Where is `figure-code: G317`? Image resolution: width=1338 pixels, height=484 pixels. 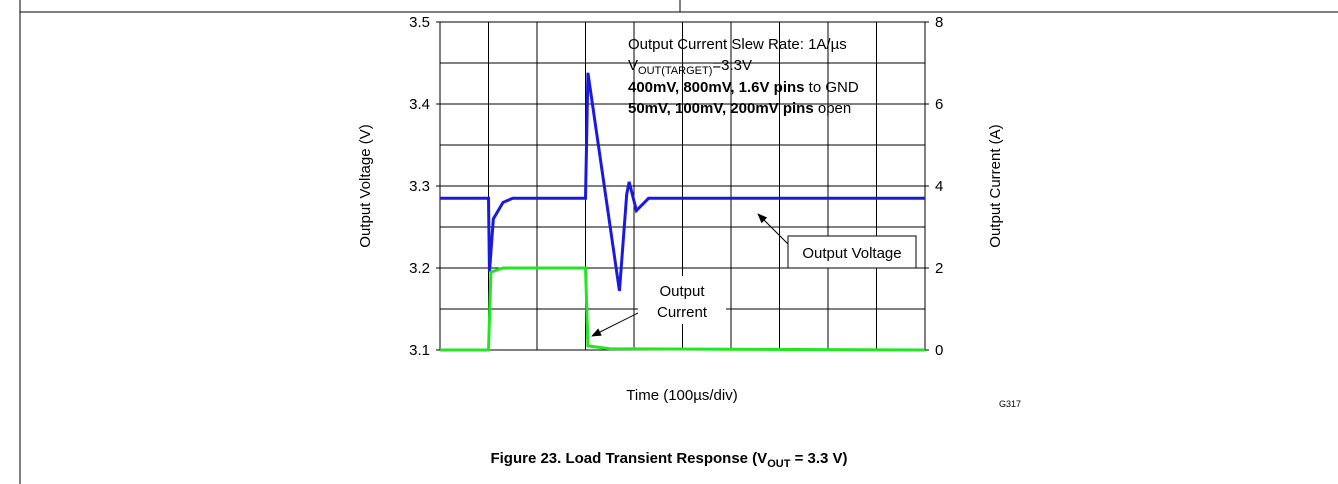 figure-code: G317 is located at coordinates (1010, 404).